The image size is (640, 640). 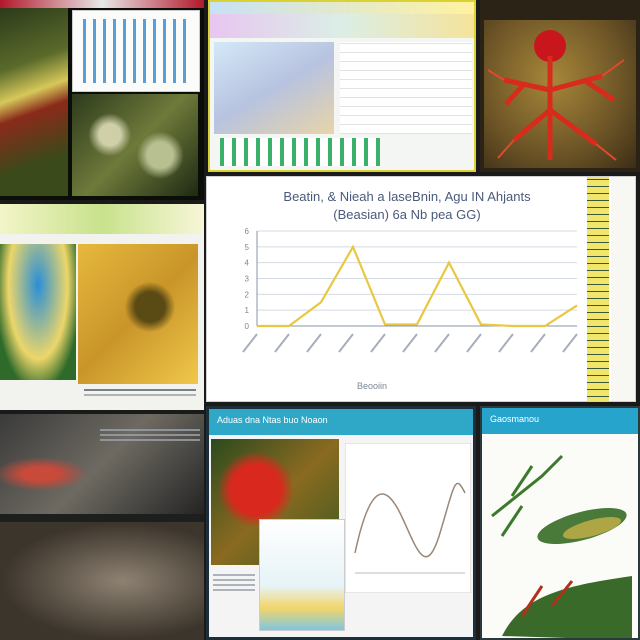 I want to click on photo-red-bark, so click(x=102, y=4).